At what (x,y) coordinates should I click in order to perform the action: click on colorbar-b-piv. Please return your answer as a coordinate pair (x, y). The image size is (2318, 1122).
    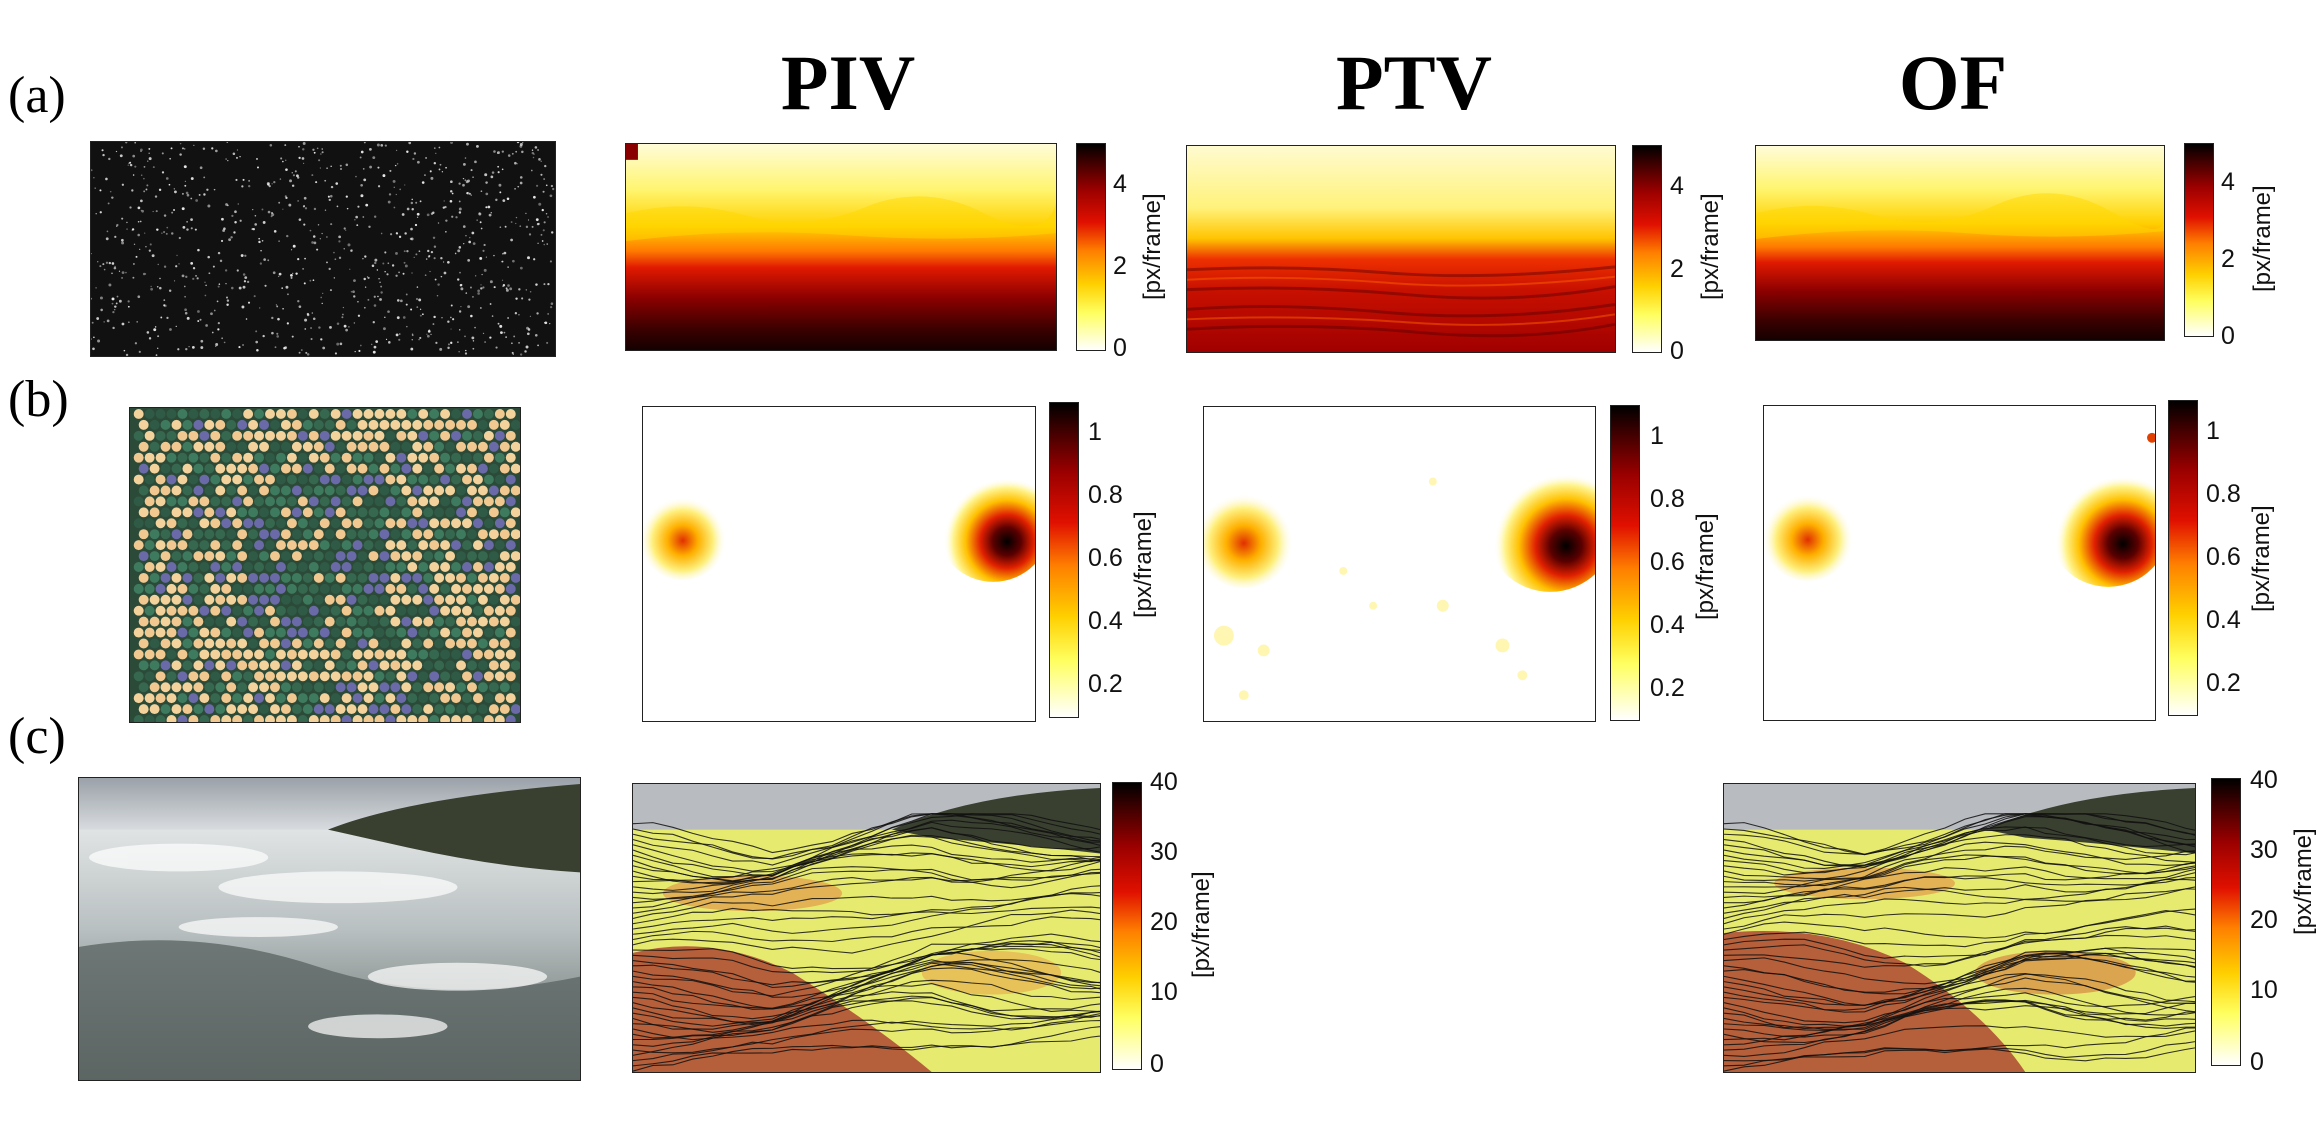
    Looking at the image, I should click on (1064, 560).